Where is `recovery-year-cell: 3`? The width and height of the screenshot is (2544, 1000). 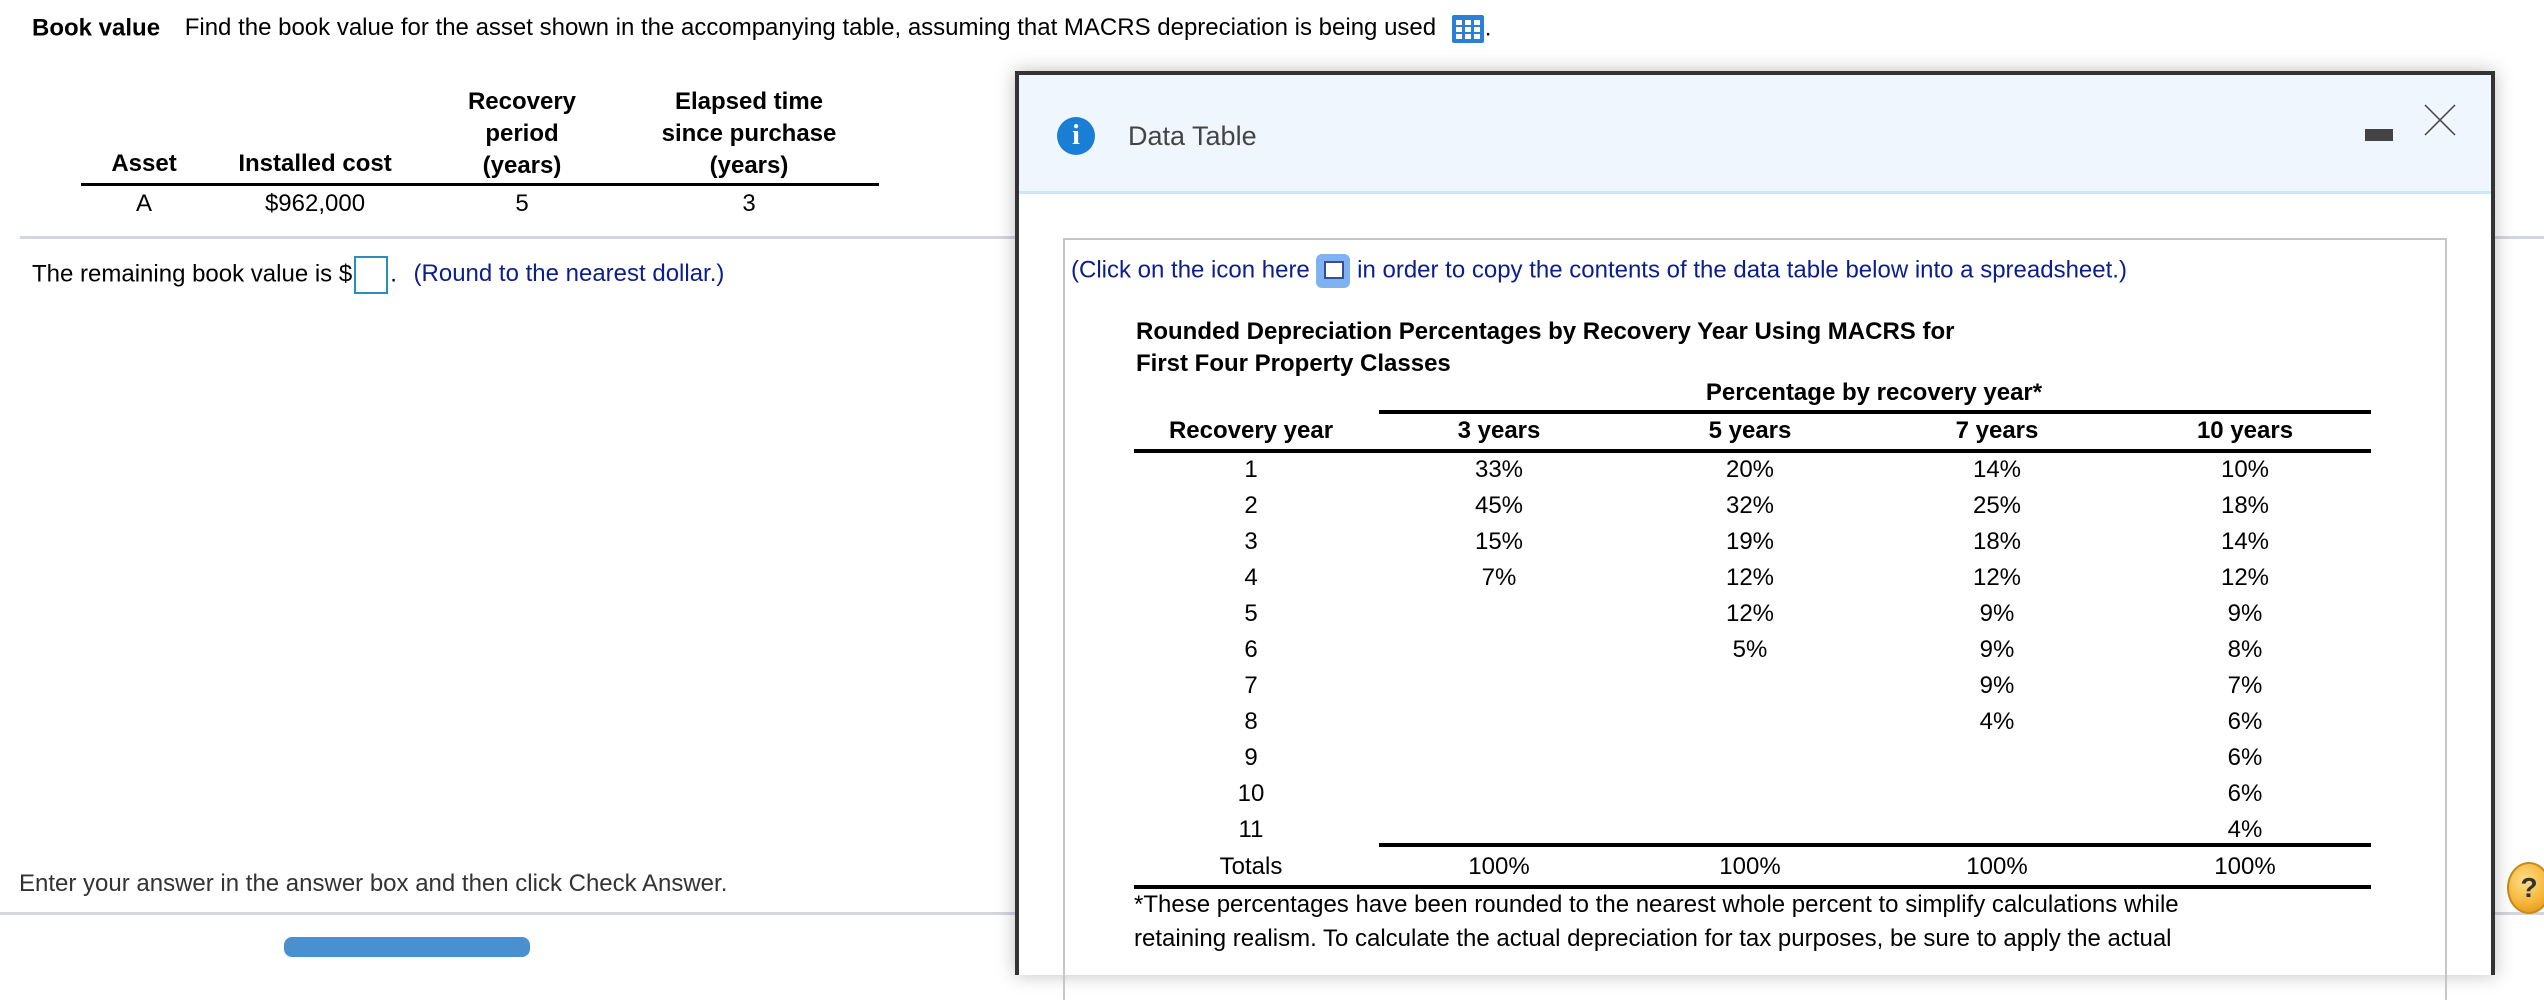 recovery-year-cell: 3 is located at coordinates (1251, 541).